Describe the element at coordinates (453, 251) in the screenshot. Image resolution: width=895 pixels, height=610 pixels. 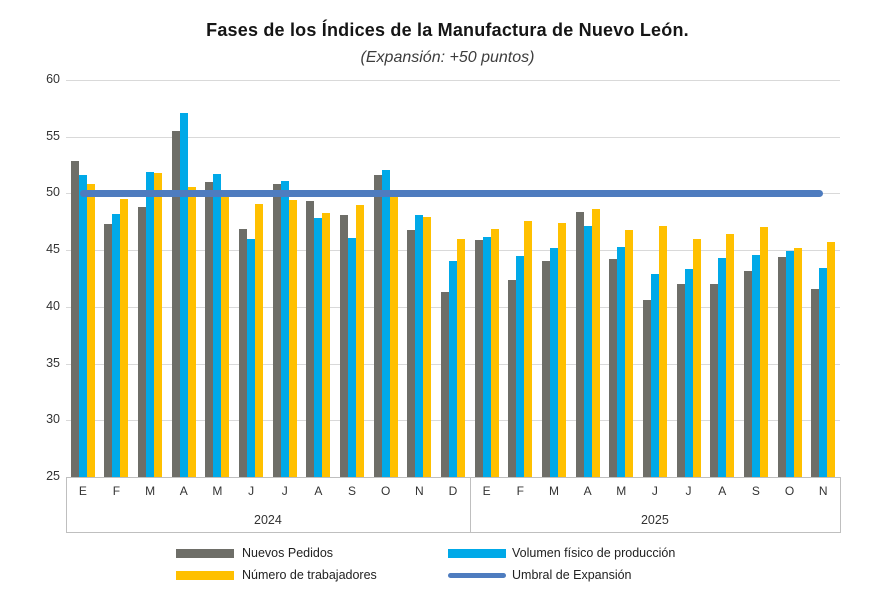
I see `gridline-y45` at that location.